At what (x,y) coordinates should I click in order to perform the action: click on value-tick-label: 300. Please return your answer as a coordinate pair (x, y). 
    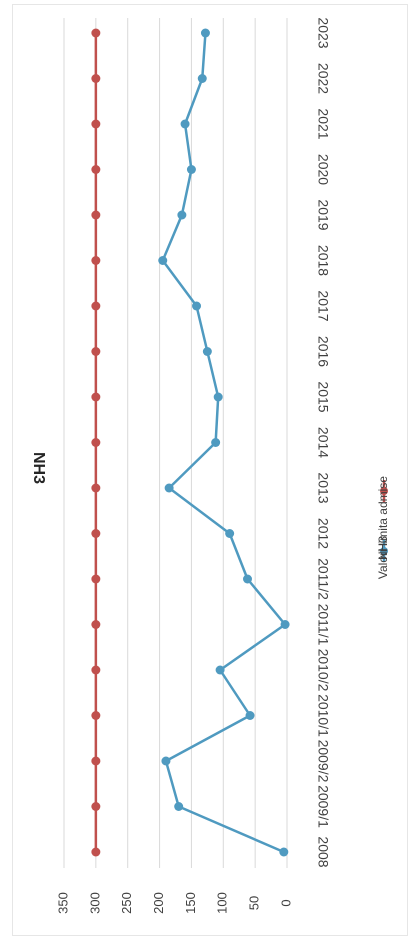
    Looking at the image, I should click on (94, 903).